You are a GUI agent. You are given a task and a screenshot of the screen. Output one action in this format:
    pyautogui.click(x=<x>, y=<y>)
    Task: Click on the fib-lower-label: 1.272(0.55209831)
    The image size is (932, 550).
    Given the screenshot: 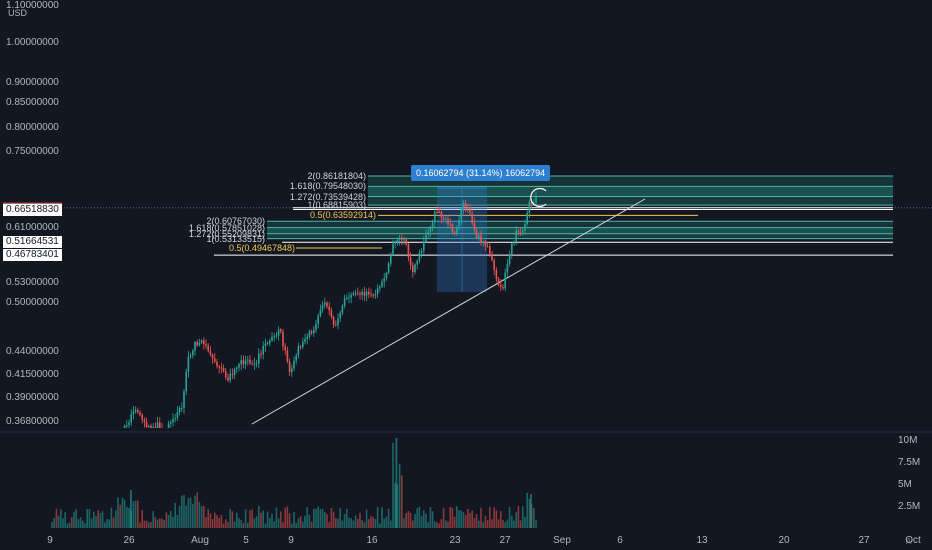 What is the action you would take?
    pyautogui.click(x=226, y=233)
    